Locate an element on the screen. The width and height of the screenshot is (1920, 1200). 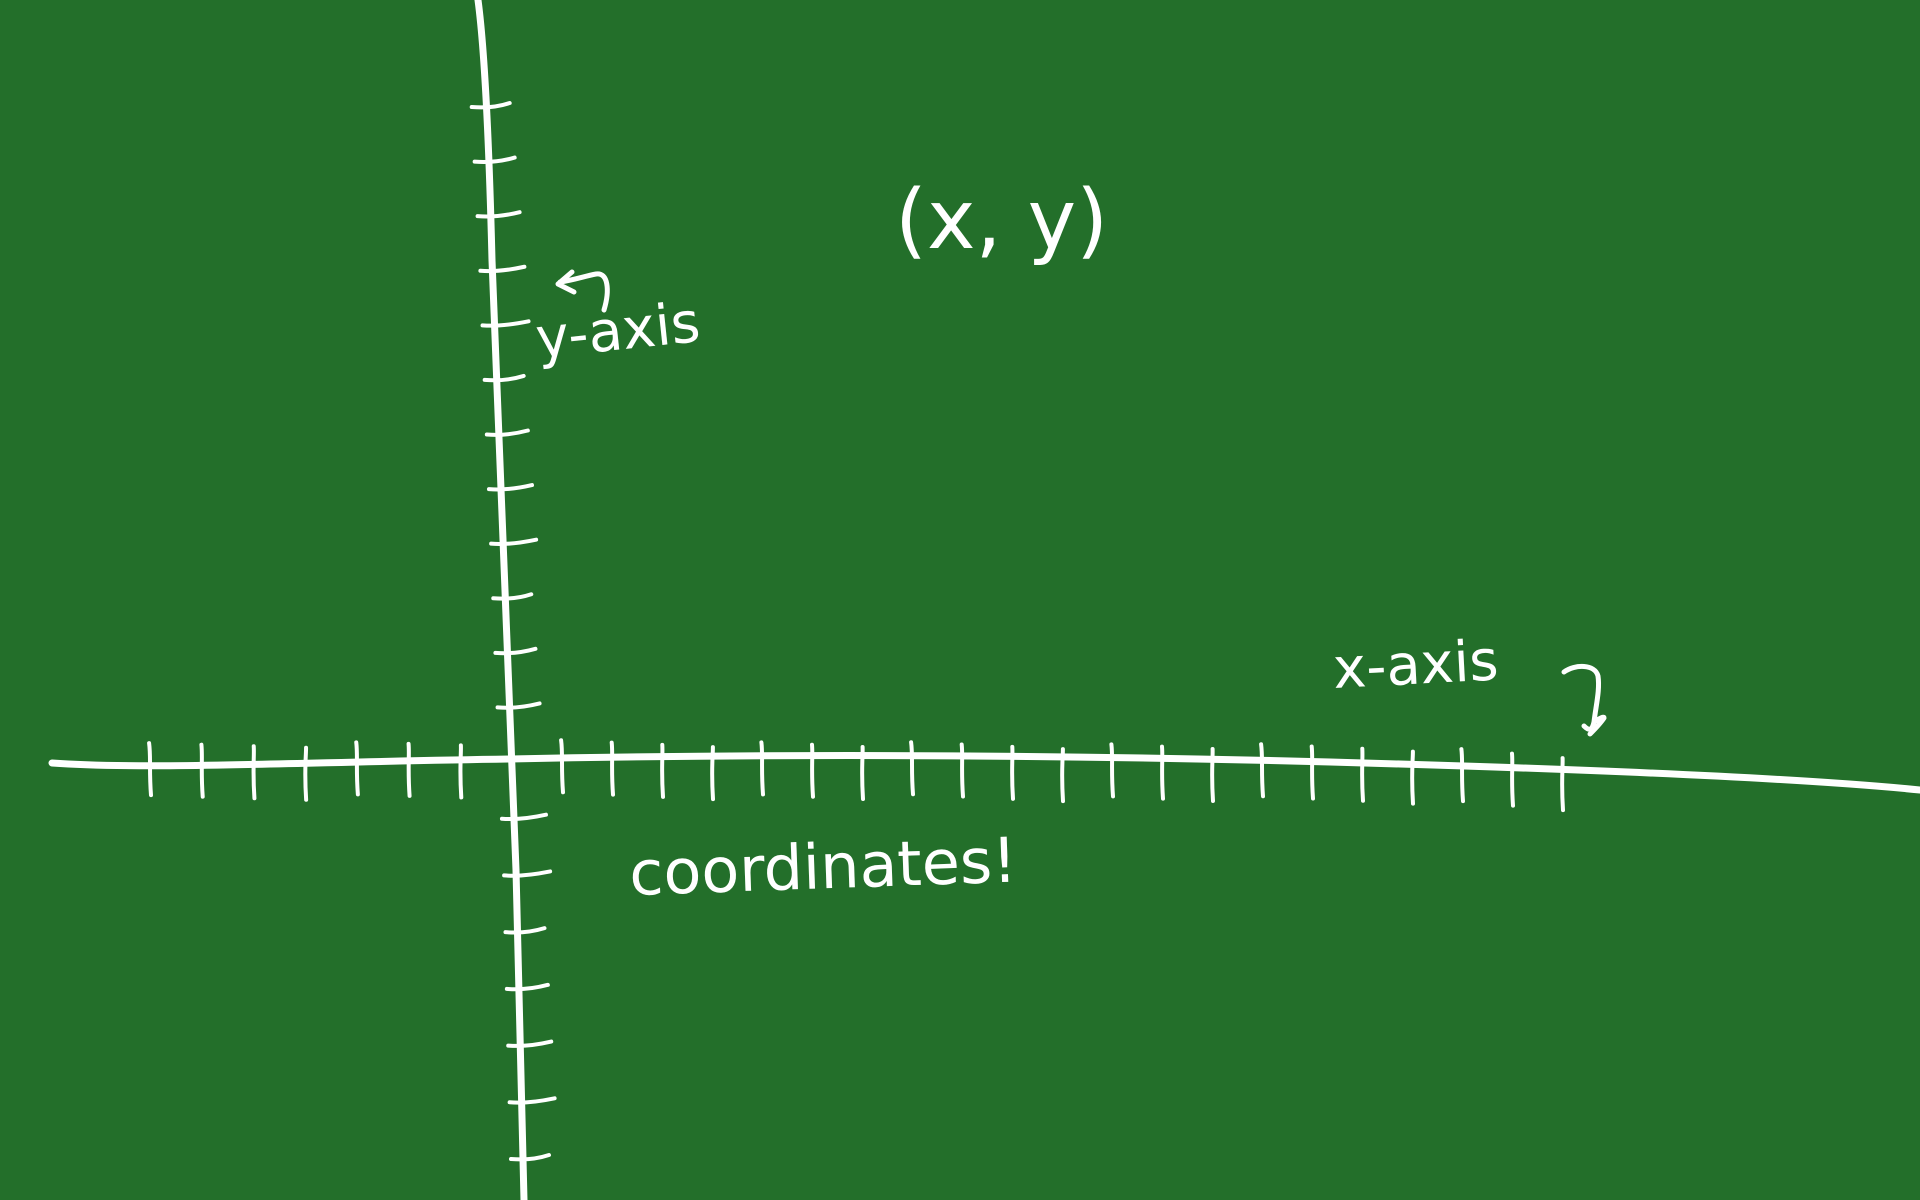
coordinate-pair-label: (x, y) is located at coordinates (1001, 220).